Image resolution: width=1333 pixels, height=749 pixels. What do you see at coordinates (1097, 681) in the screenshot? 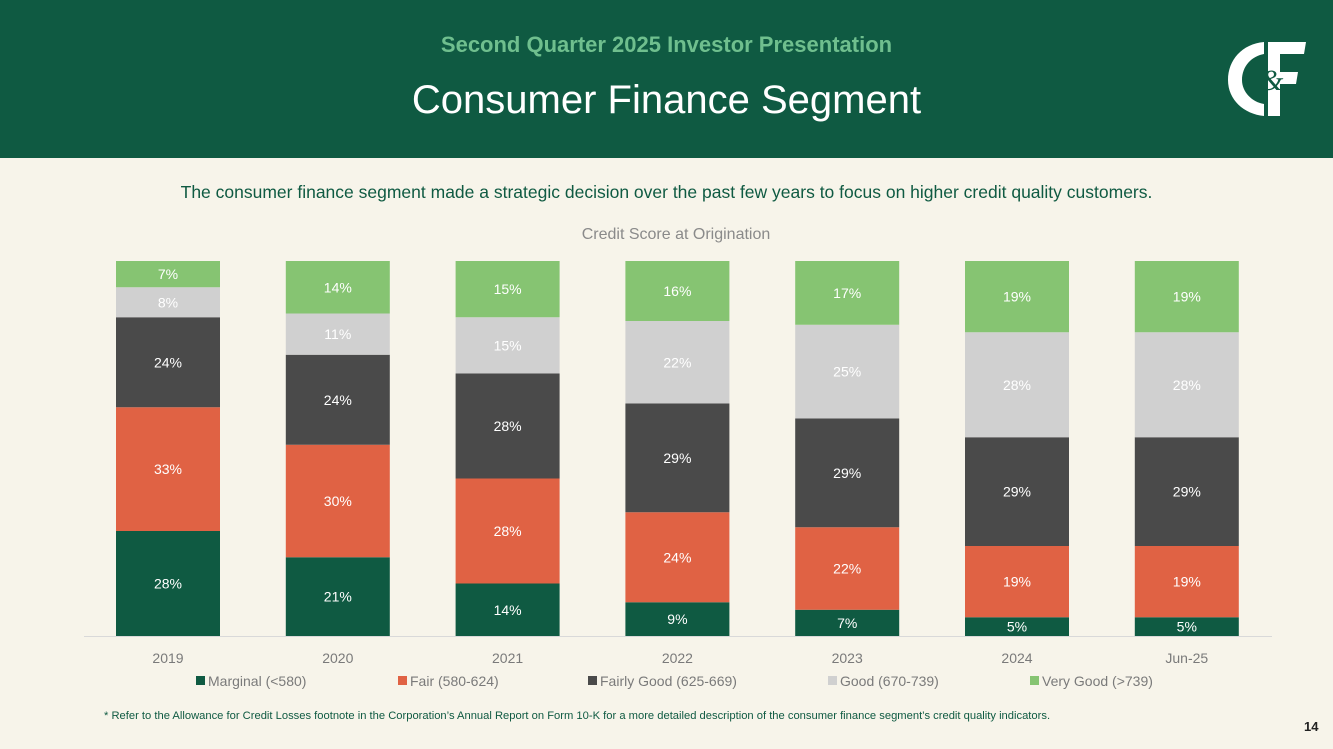
I see `legend-label: Very Good (>739)` at bounding box center [1097, 681].